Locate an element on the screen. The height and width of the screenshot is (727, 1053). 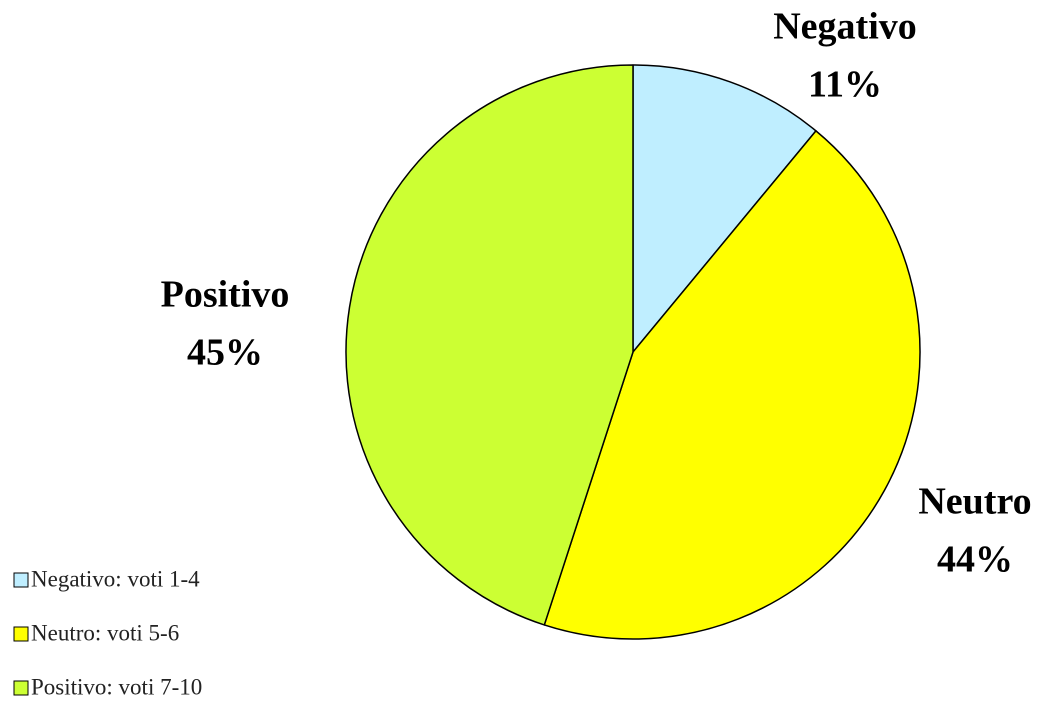
legend-label: Neutro: voti 5-6 is located at coordinates (105, 632).